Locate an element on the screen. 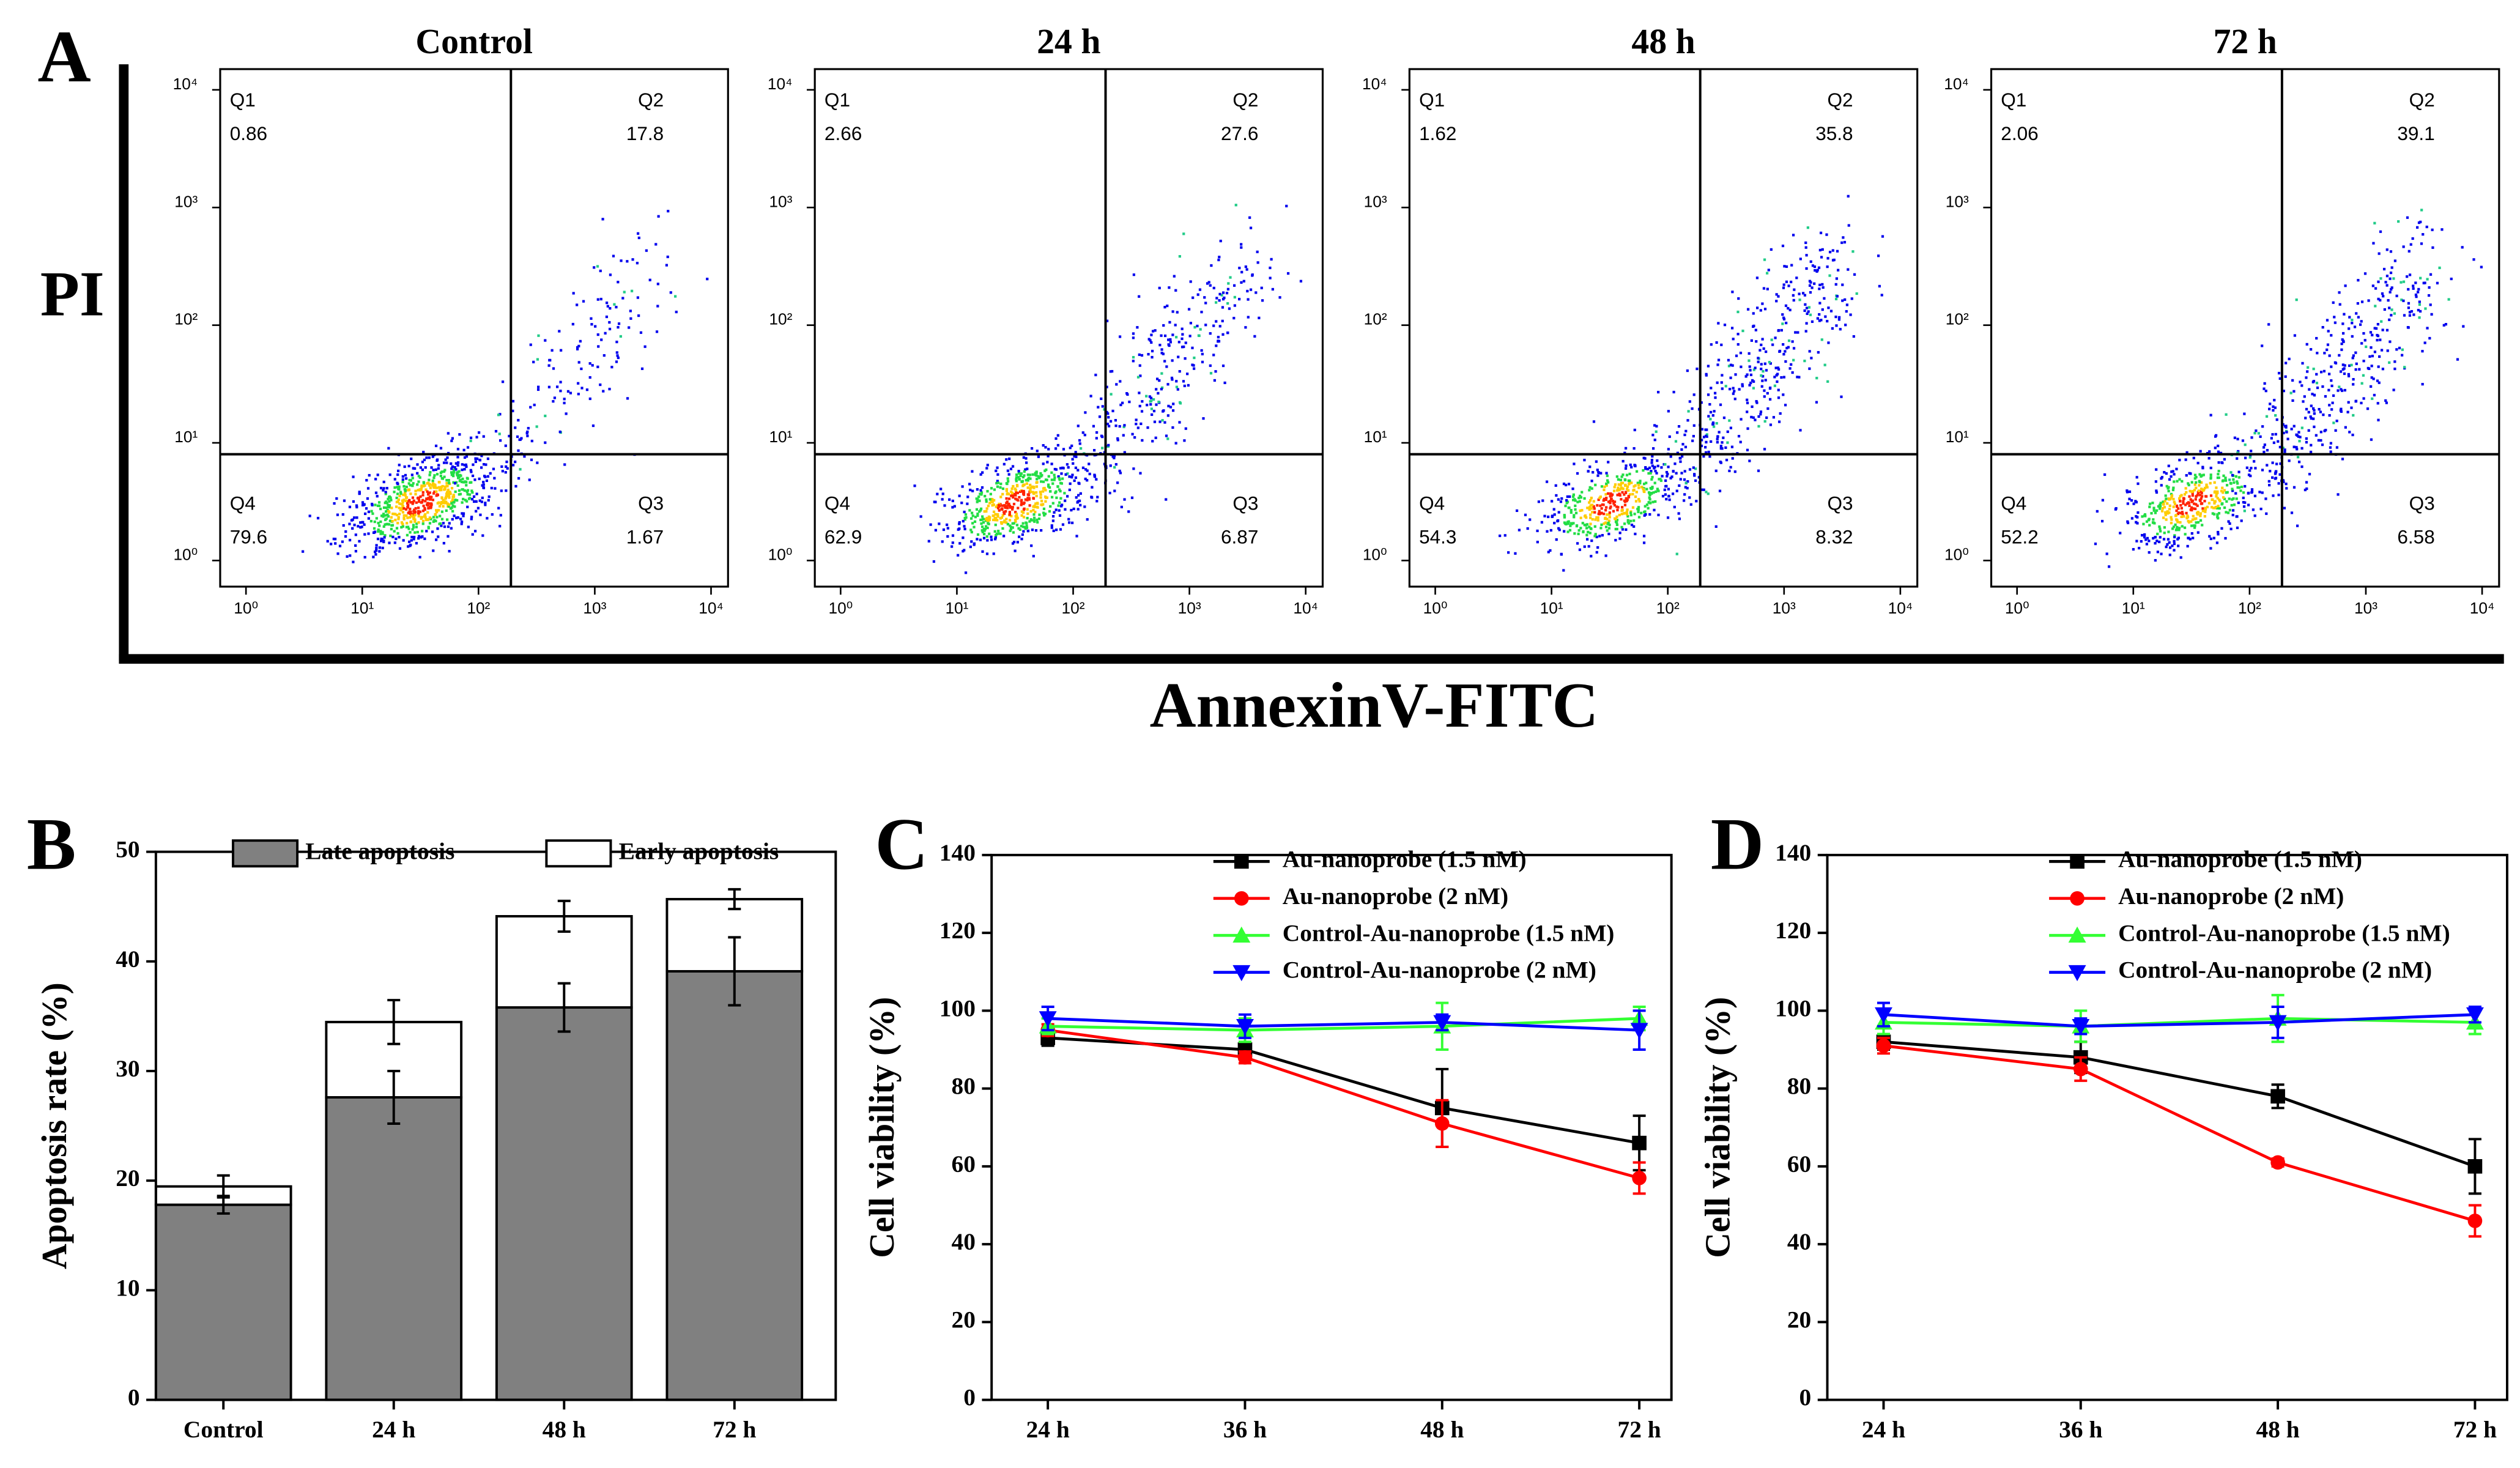 The height and width of the screenshot is (1468, 2520). y-tick-label: 140 is located at coordinates (1793, 852).